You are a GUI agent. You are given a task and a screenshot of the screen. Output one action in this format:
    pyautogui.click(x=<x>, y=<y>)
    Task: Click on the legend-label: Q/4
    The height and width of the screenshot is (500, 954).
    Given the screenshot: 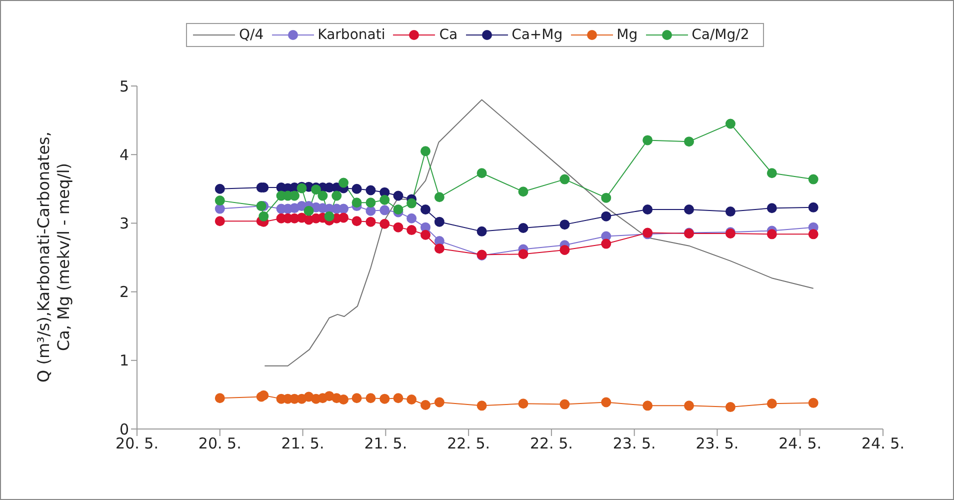 What is the action you would take?
    pyautogui.click(x=251, y=35)
    